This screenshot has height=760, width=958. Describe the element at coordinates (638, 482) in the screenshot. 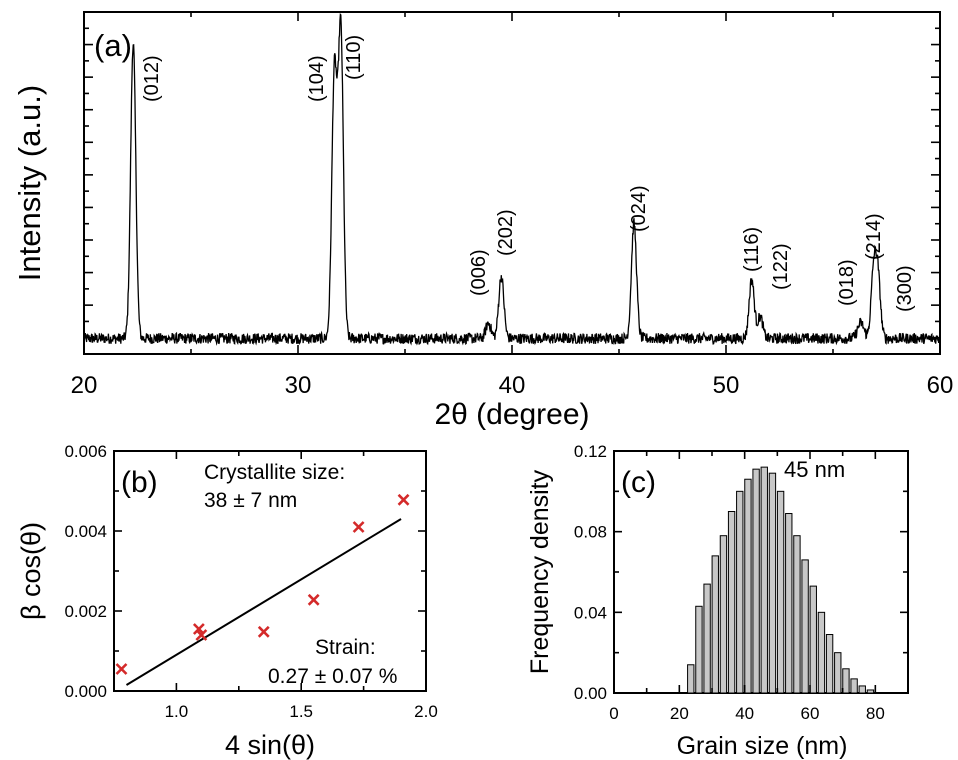

I see `panel-c-label: (c)` at that location.